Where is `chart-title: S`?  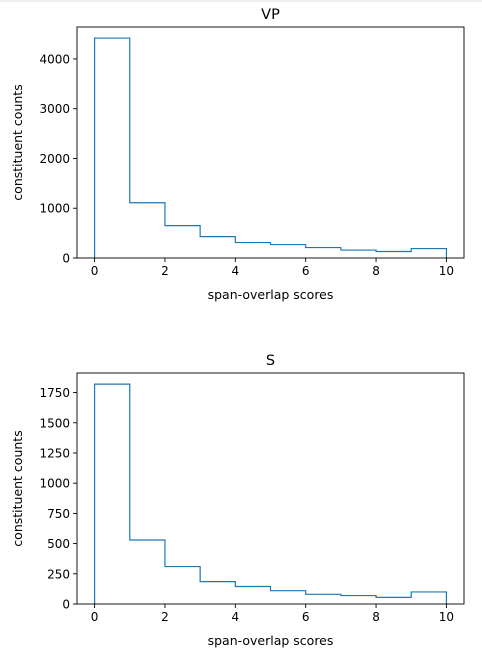
chart-title: S is located at coordinates (270, 361).